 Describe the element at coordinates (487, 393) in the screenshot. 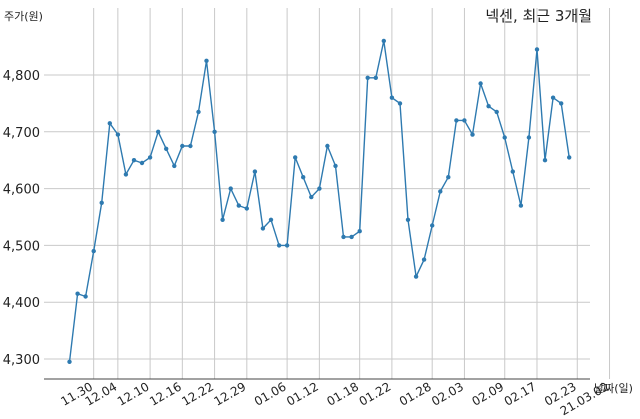

I see `x-tick-label: 02.09` at that location.